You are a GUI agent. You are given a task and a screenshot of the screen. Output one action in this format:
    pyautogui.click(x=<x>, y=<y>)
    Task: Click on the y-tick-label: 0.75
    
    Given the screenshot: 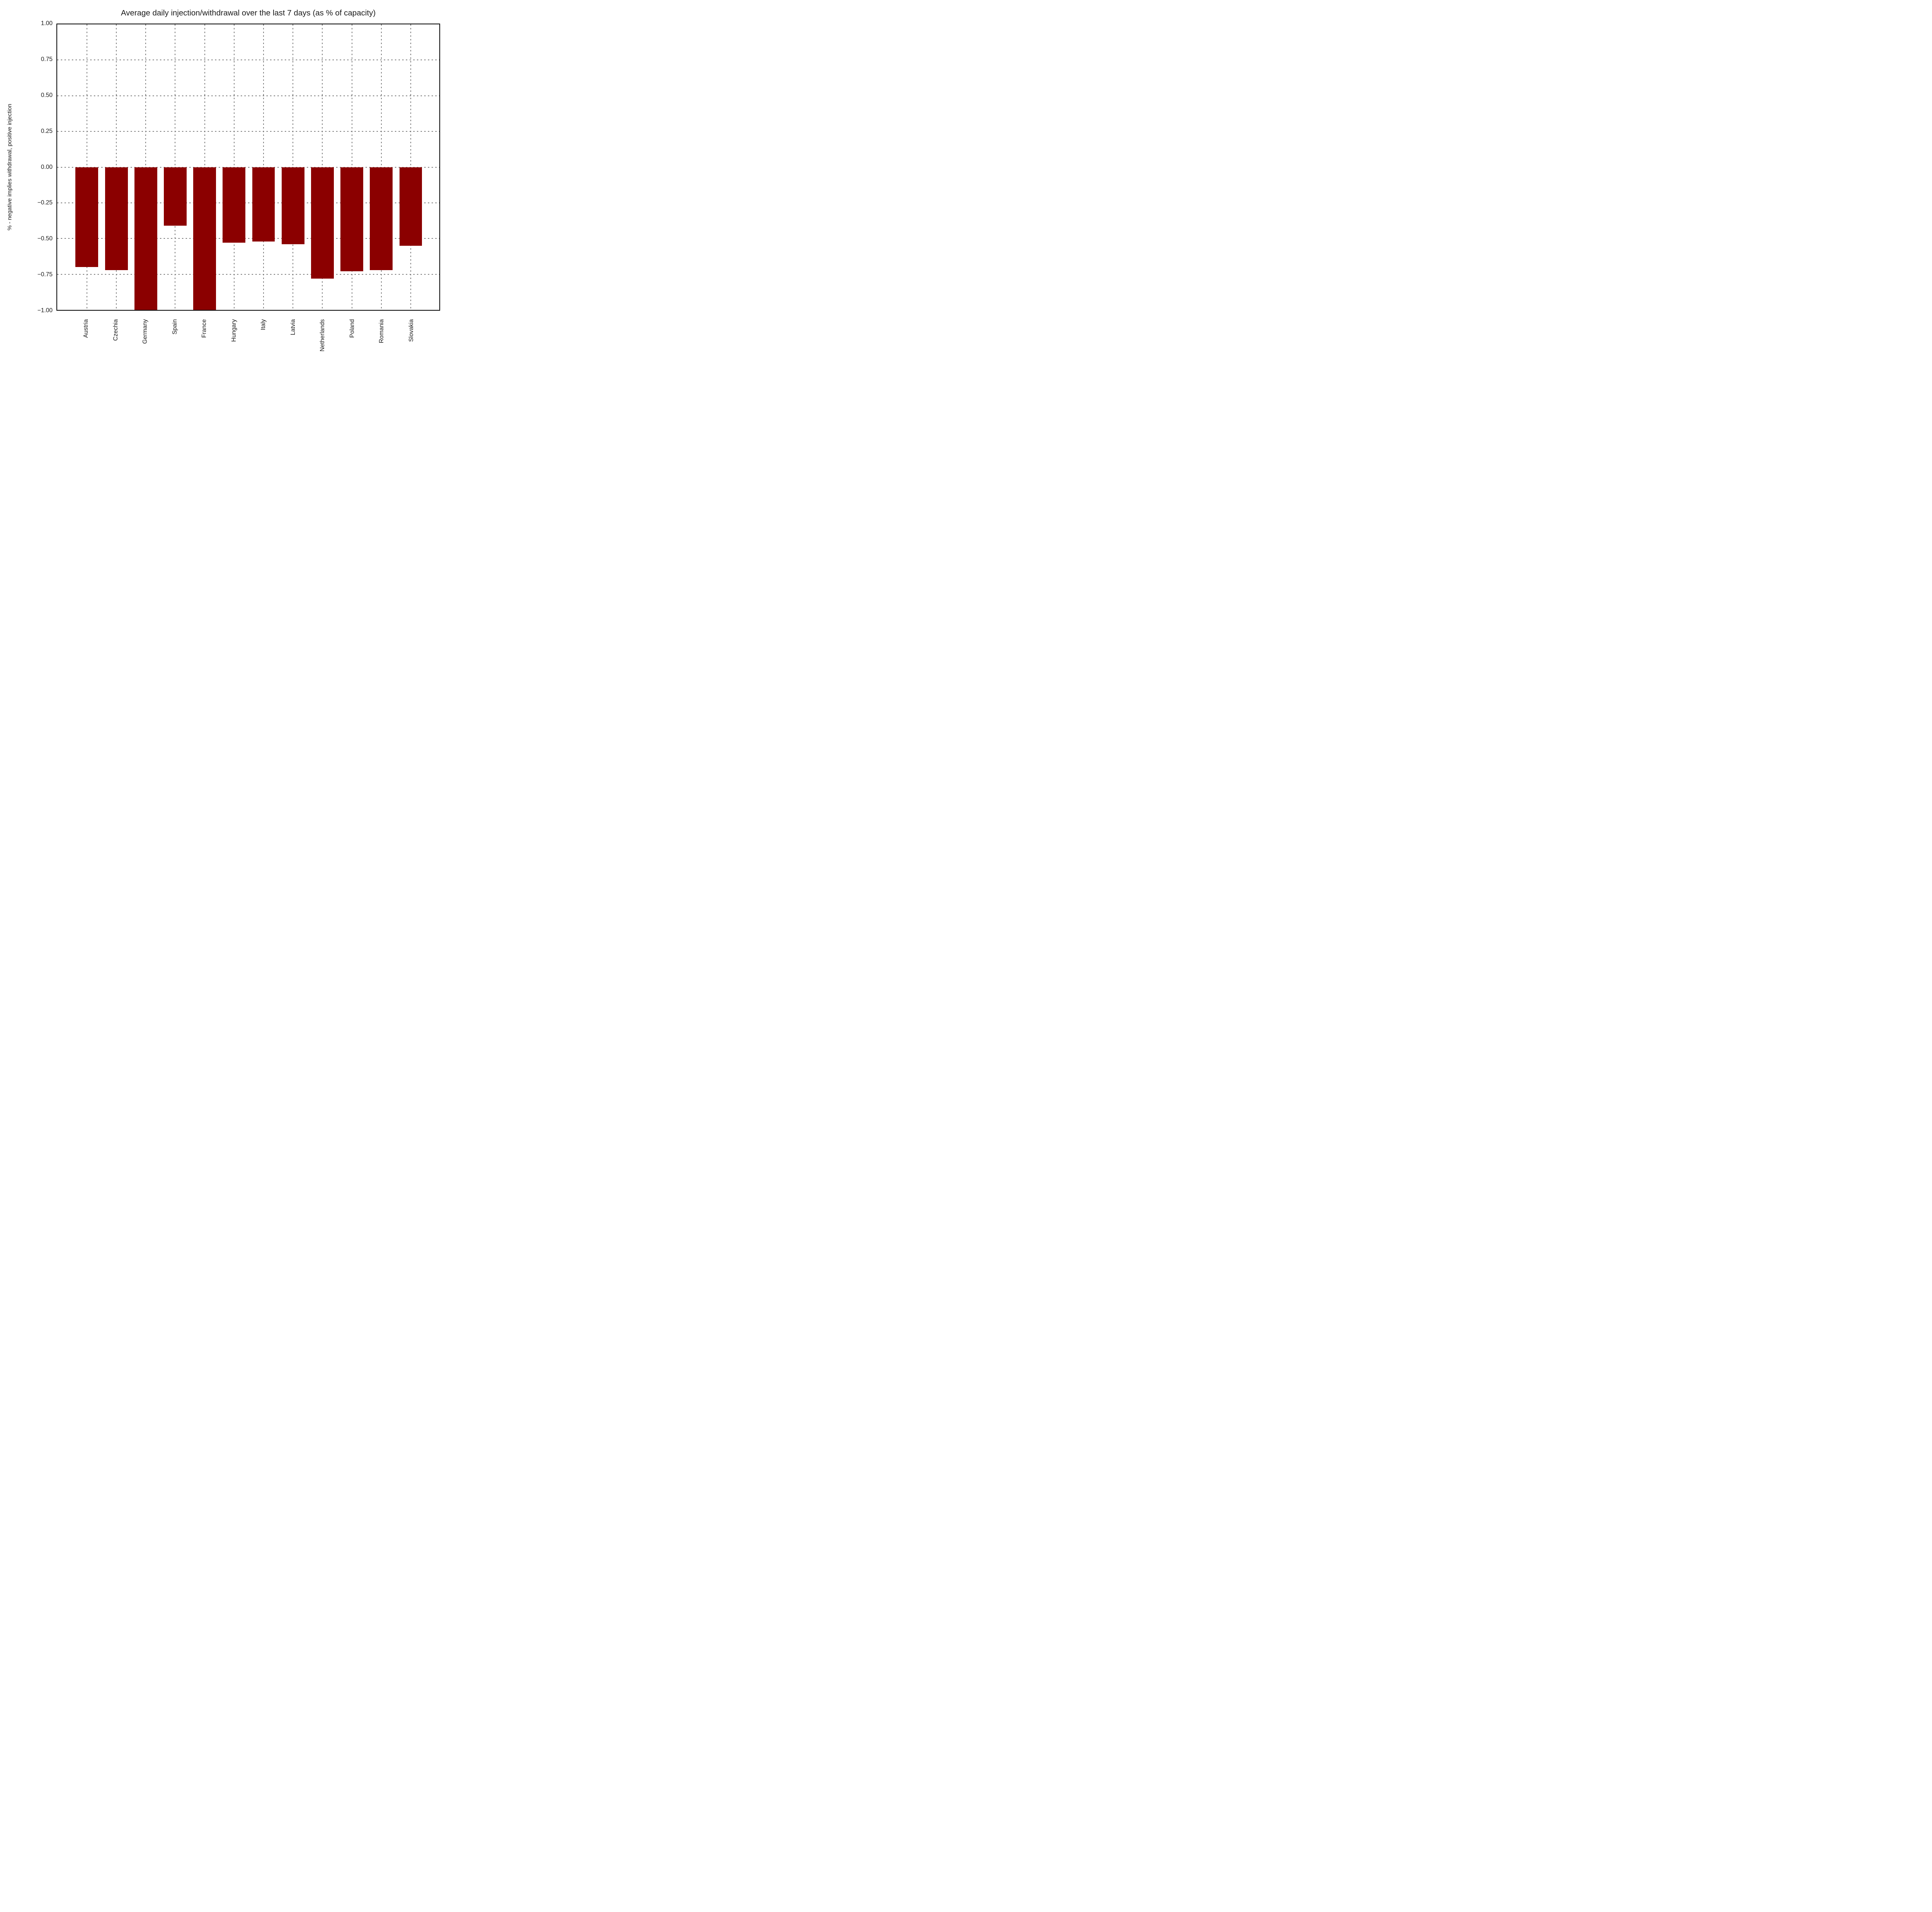 What is the action you would take?
    pyautogui.click(x=47, y=59)
    